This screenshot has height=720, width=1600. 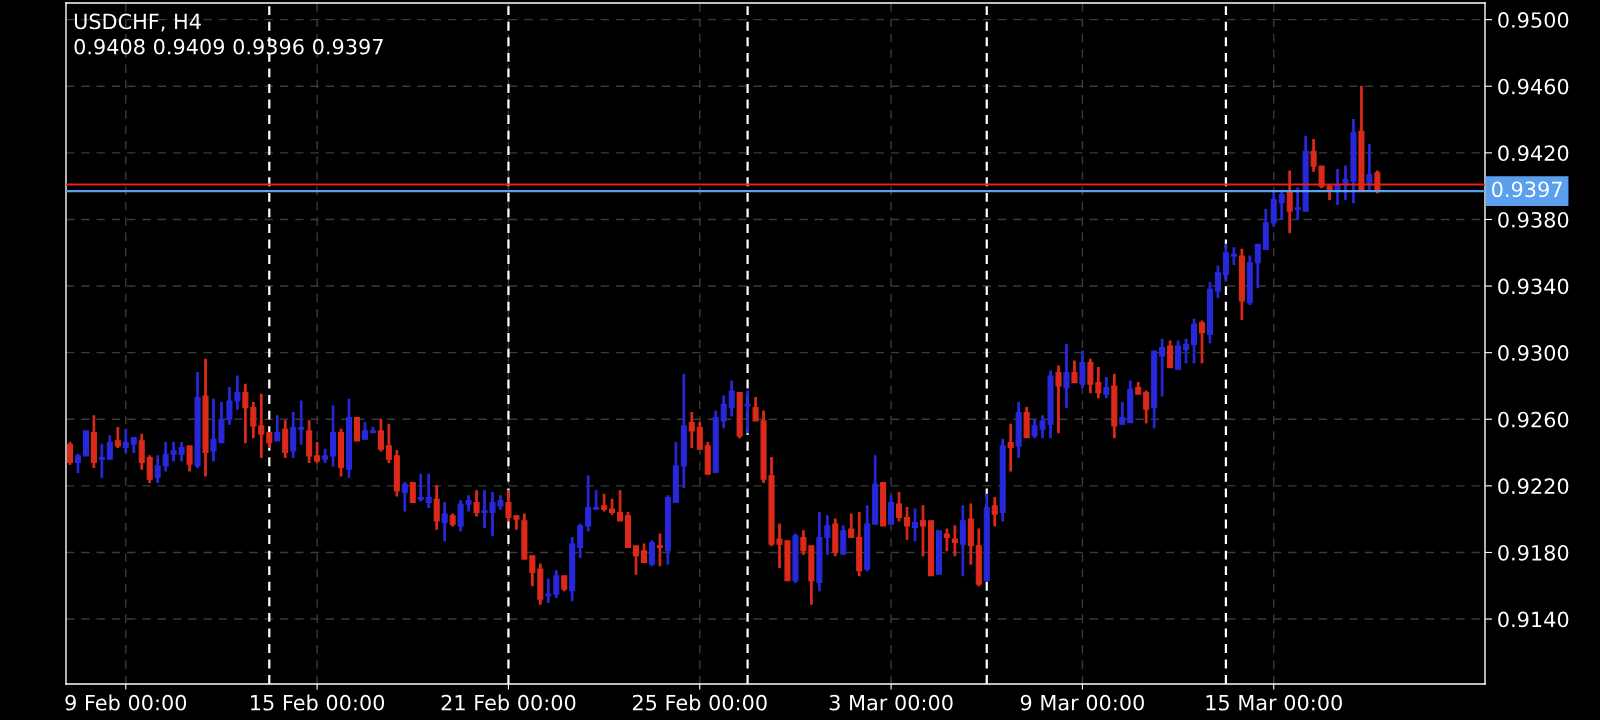 I want to click on y-tick-label: 0.9420, so click(x=1533, y=153).